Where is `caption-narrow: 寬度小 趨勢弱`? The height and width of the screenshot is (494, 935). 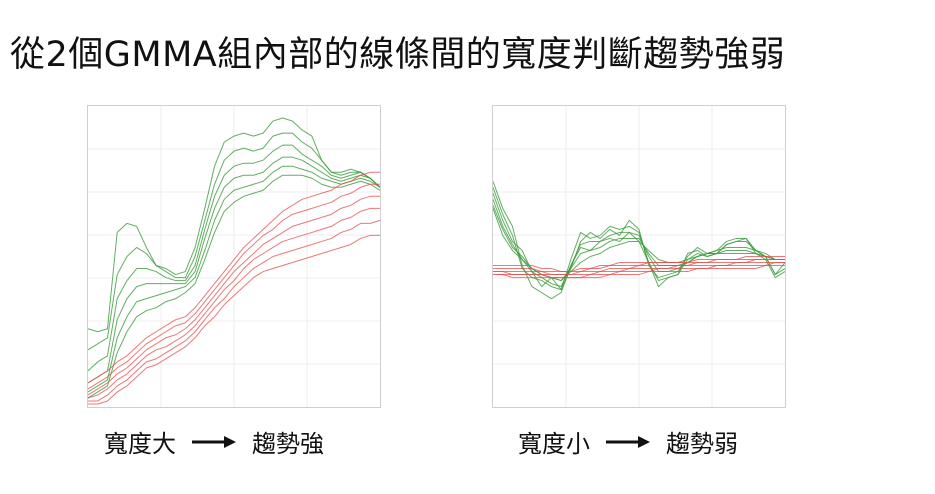
caption-narrow: 寬度小 趨勢弱 is located at coordinates (628, 441).